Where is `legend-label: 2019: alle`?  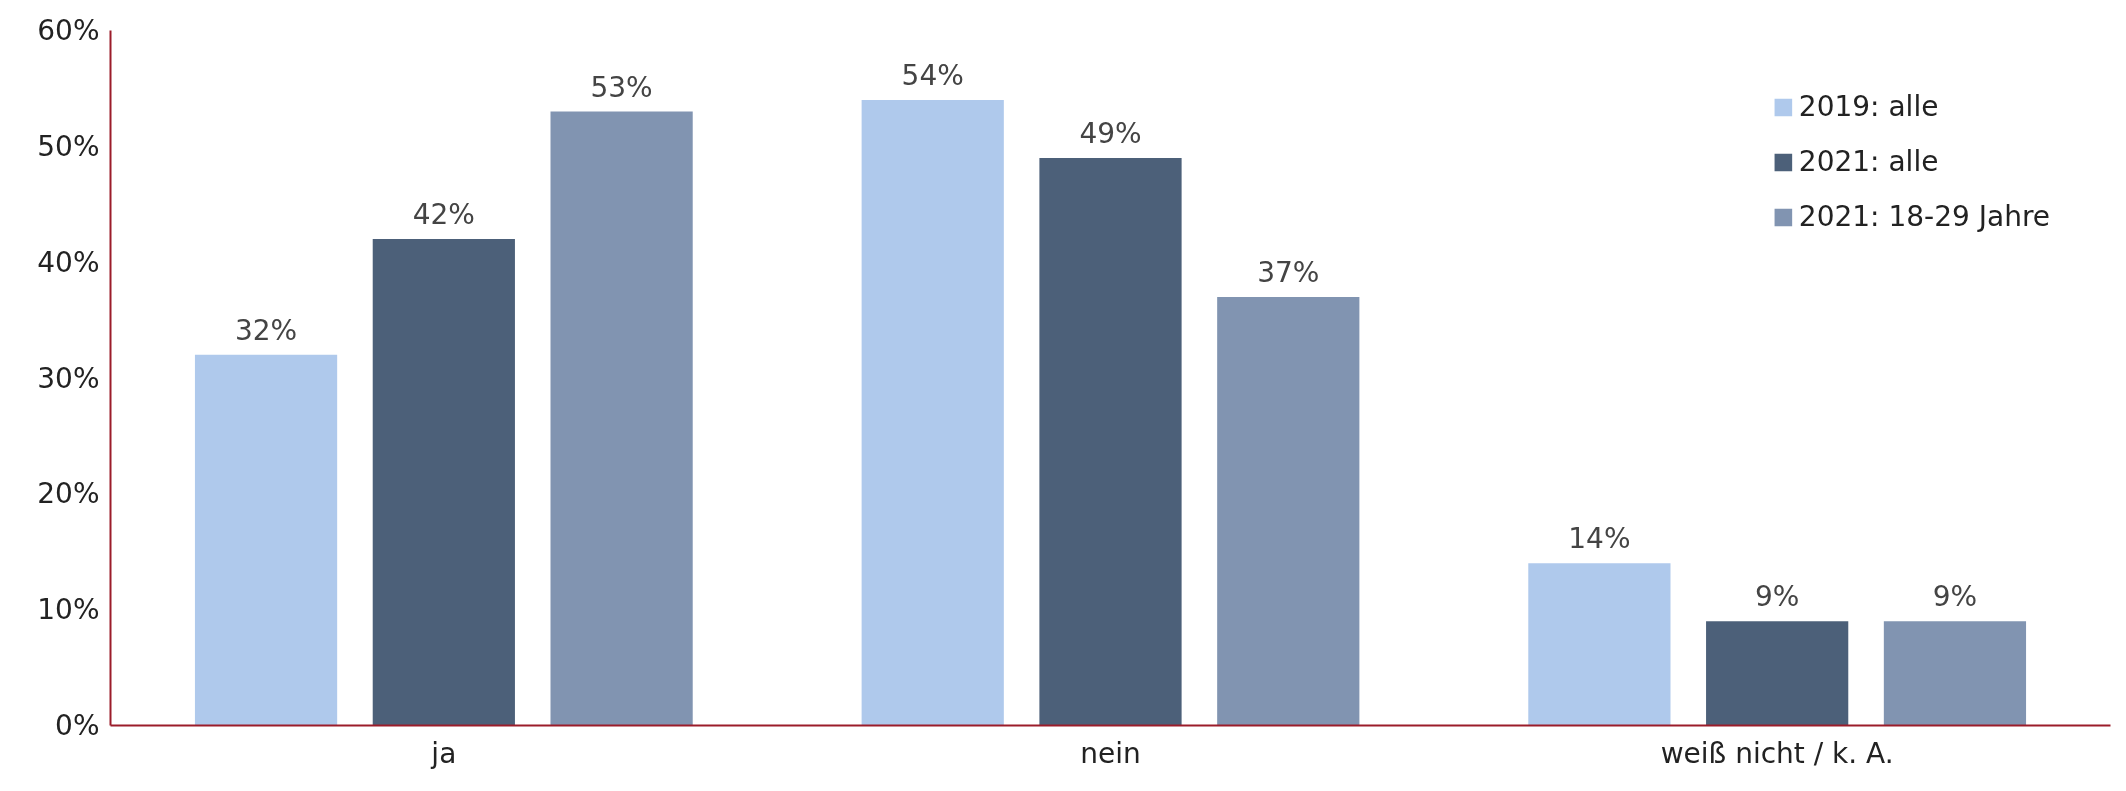
legend-label: 2019: alle is located at coordinates (1868, 106).